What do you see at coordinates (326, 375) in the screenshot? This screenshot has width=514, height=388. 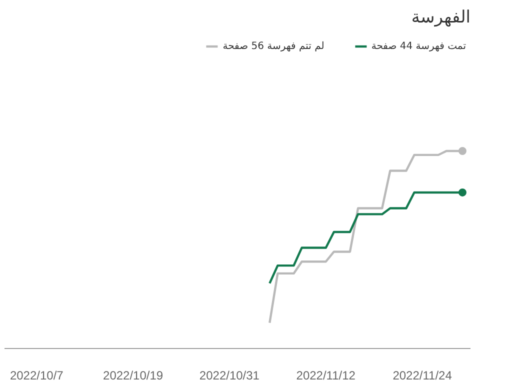 I see `x-tick-label: 2022/11/12` at bounding box center [326, 375].